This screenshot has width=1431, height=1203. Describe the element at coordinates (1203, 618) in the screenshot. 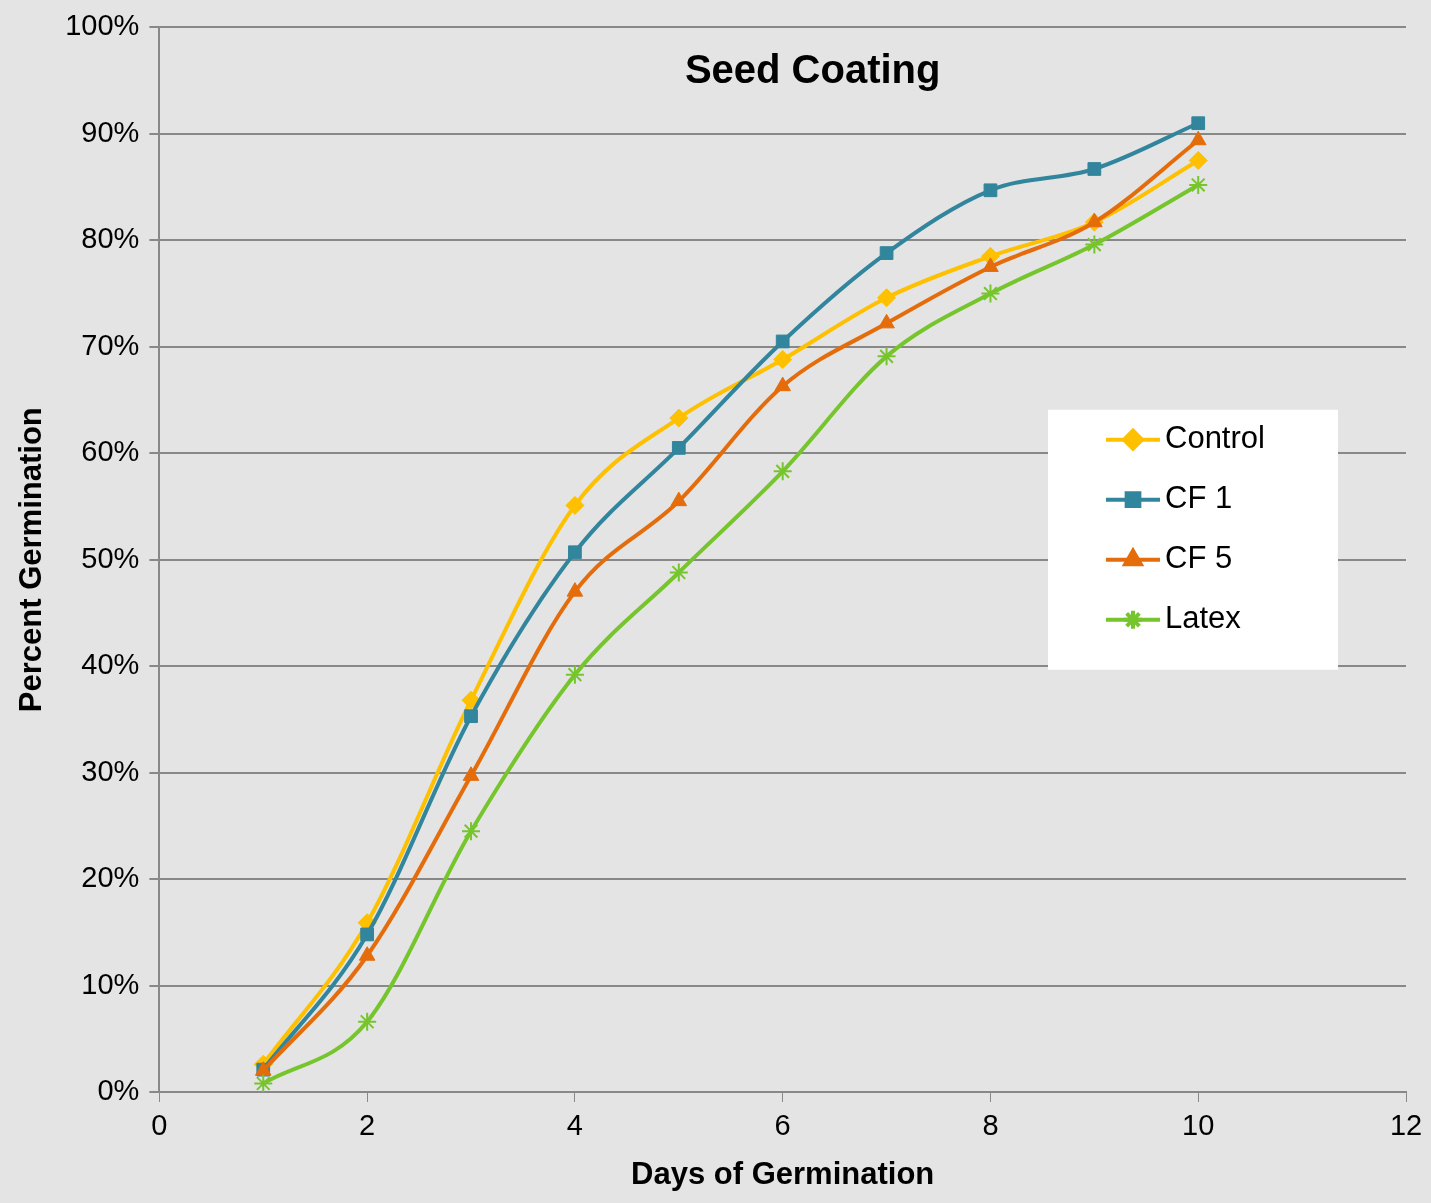

I see `legend-label: Latex` at that location.